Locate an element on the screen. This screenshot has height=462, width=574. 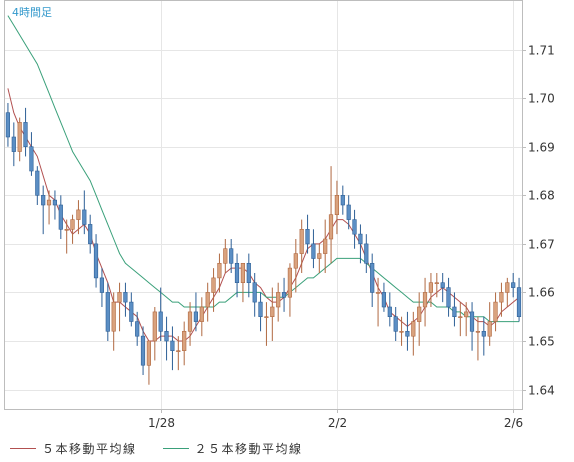
legend-label-ma25: ２５本移動平均線 is located at coordinates (248, 448).